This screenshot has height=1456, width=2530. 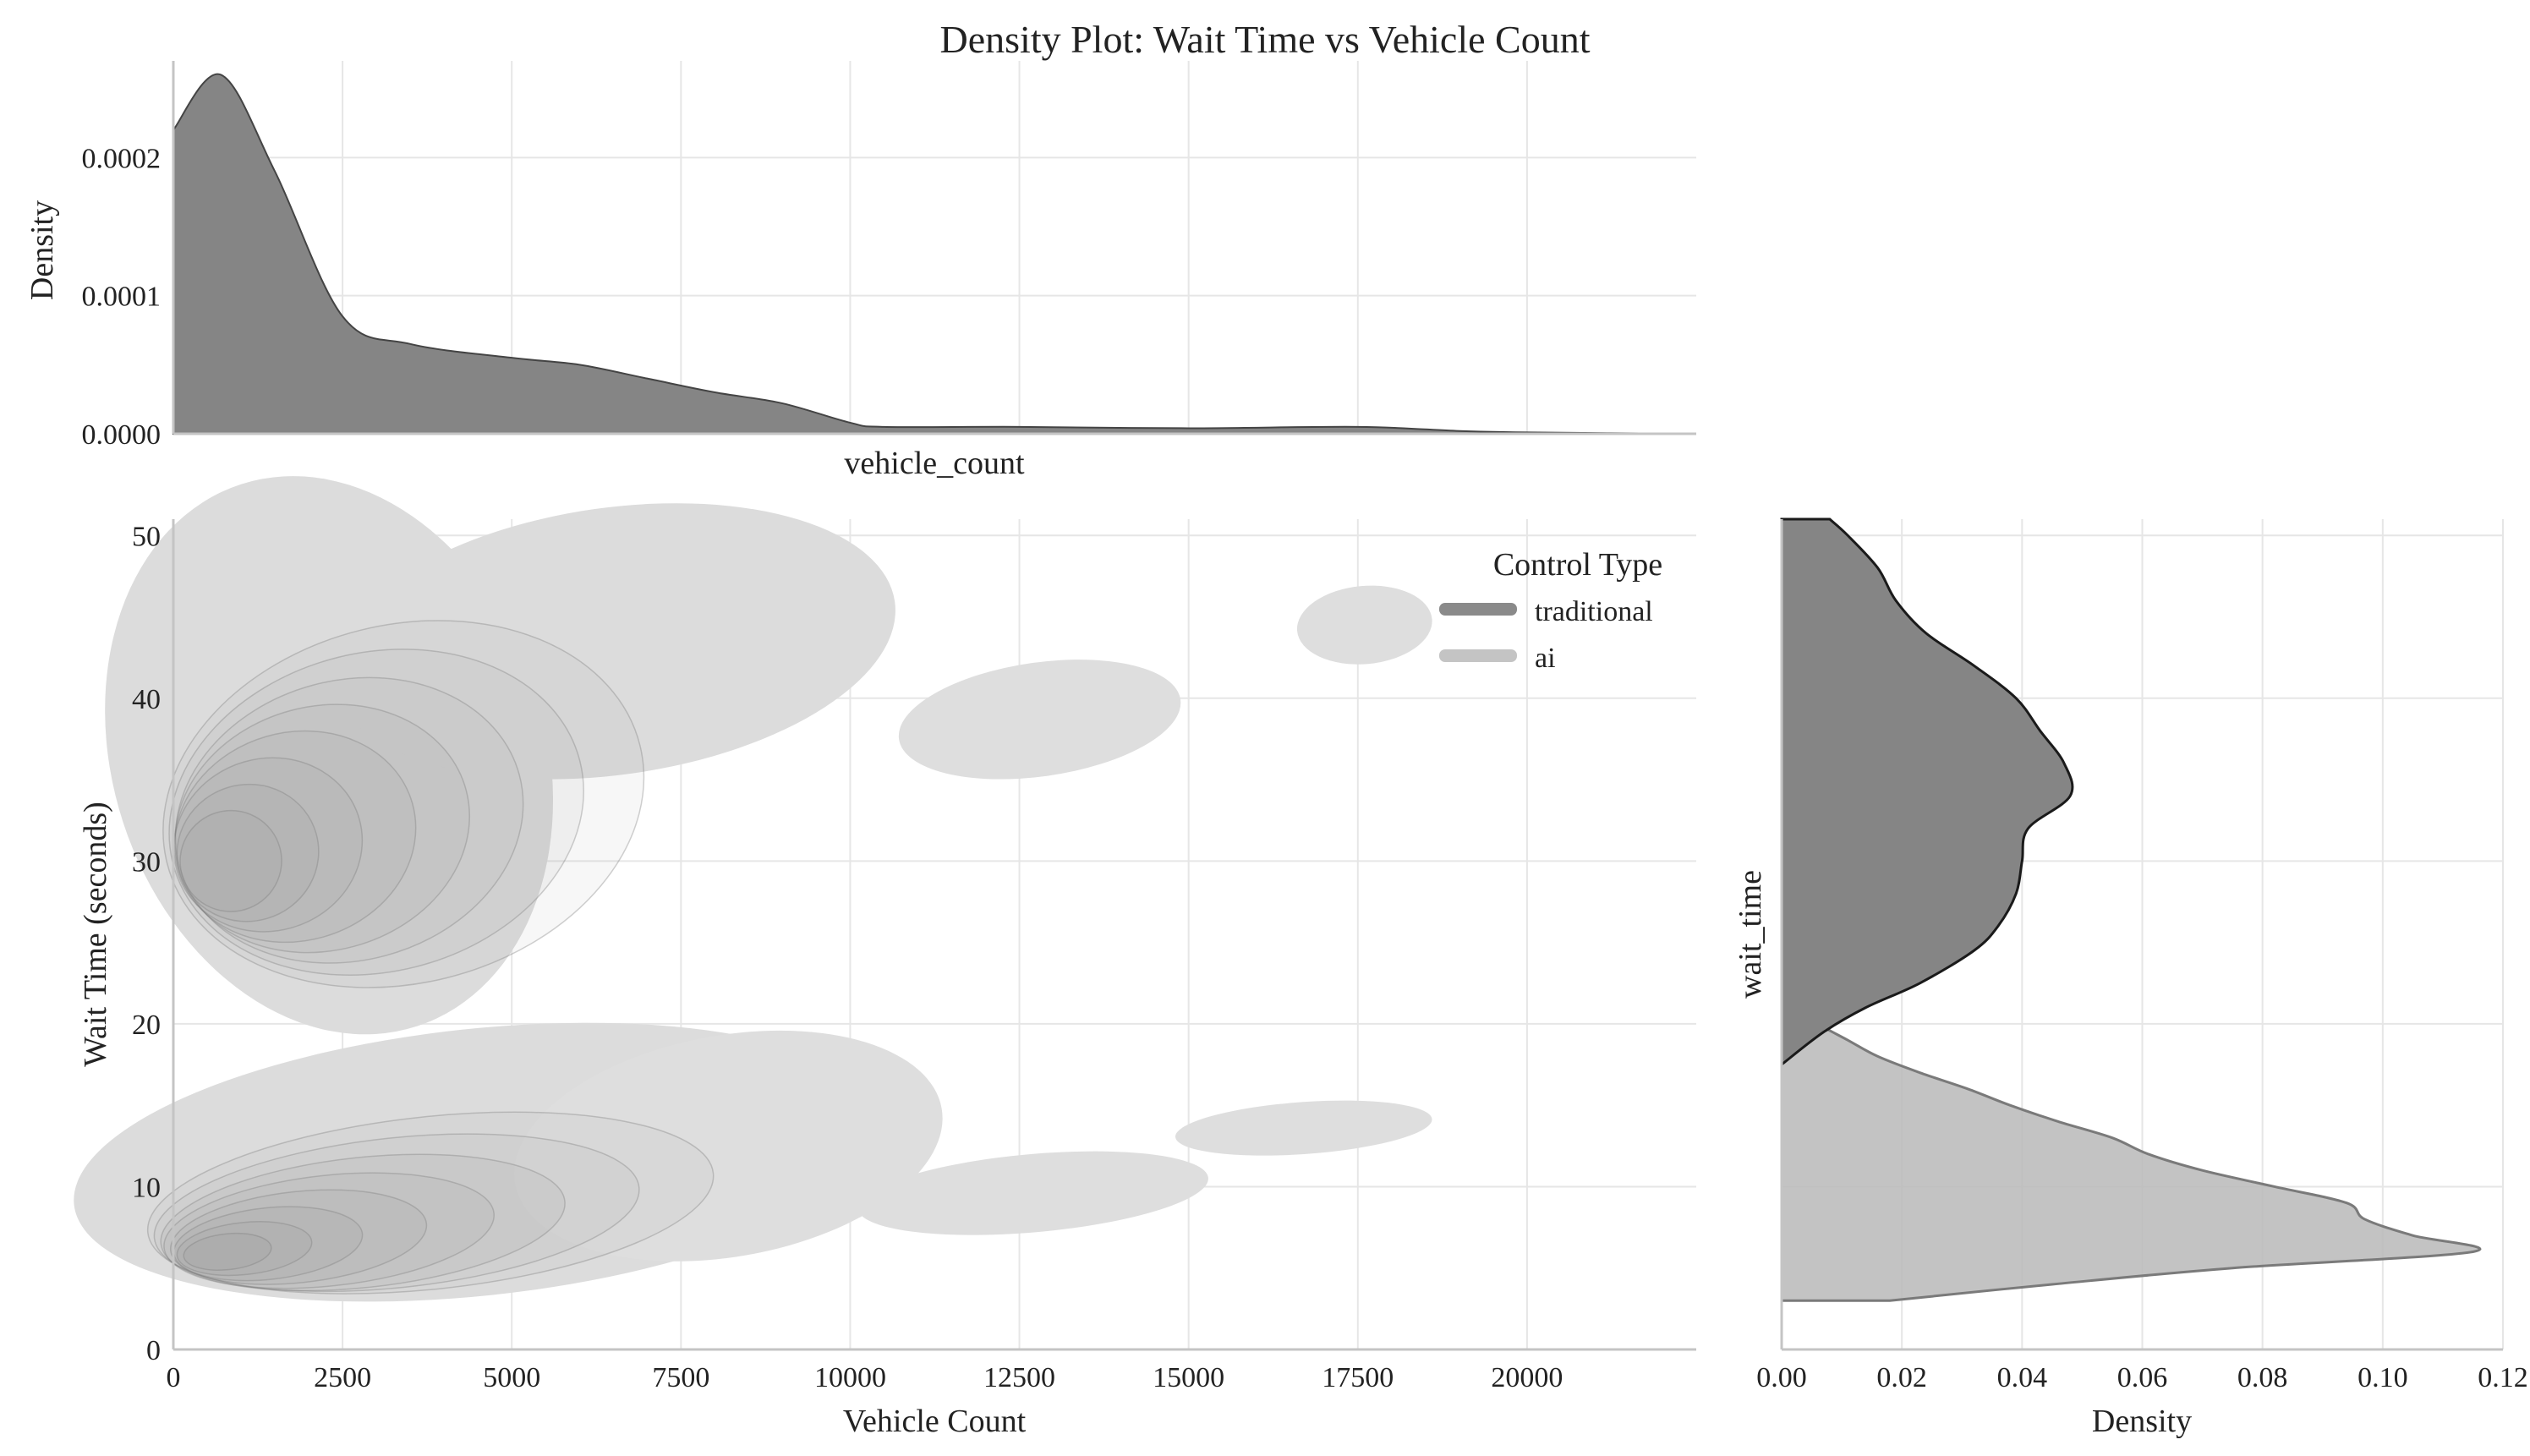 What do you see at coordinates (2262, 1377) in the screenshot?
I see `right-x-tick-label: 0.08` at bounding box center [2262, 1377].